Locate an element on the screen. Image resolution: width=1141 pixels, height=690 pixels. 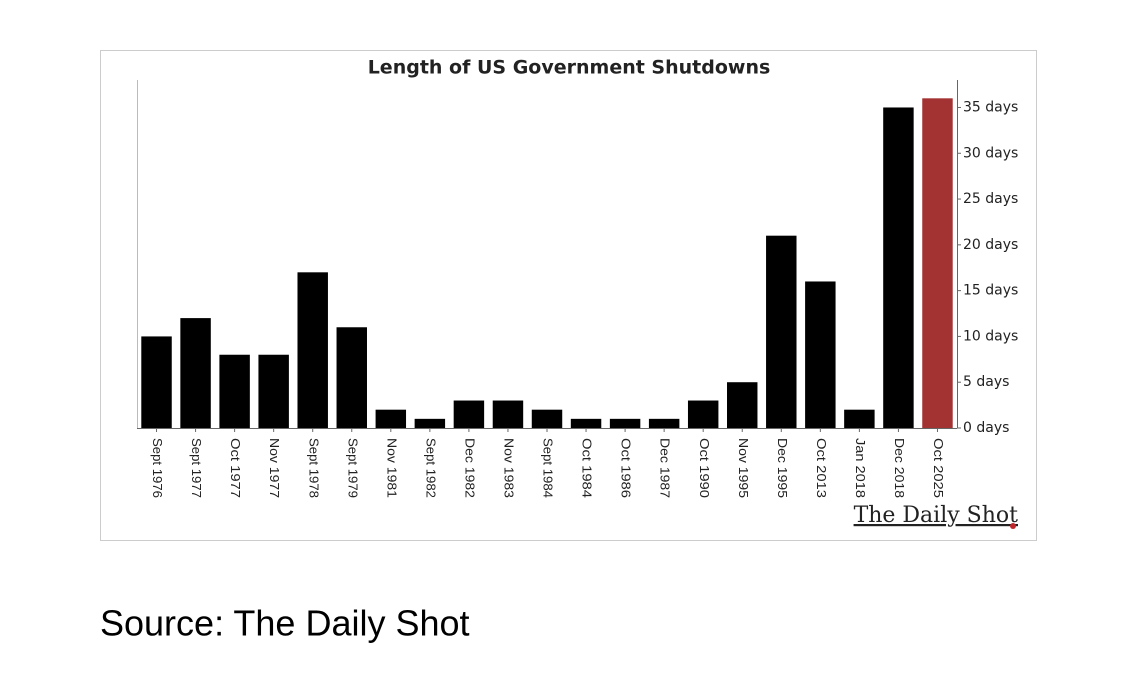
x-tick-label: Oct 1977 is located at coordinates (235, 468).